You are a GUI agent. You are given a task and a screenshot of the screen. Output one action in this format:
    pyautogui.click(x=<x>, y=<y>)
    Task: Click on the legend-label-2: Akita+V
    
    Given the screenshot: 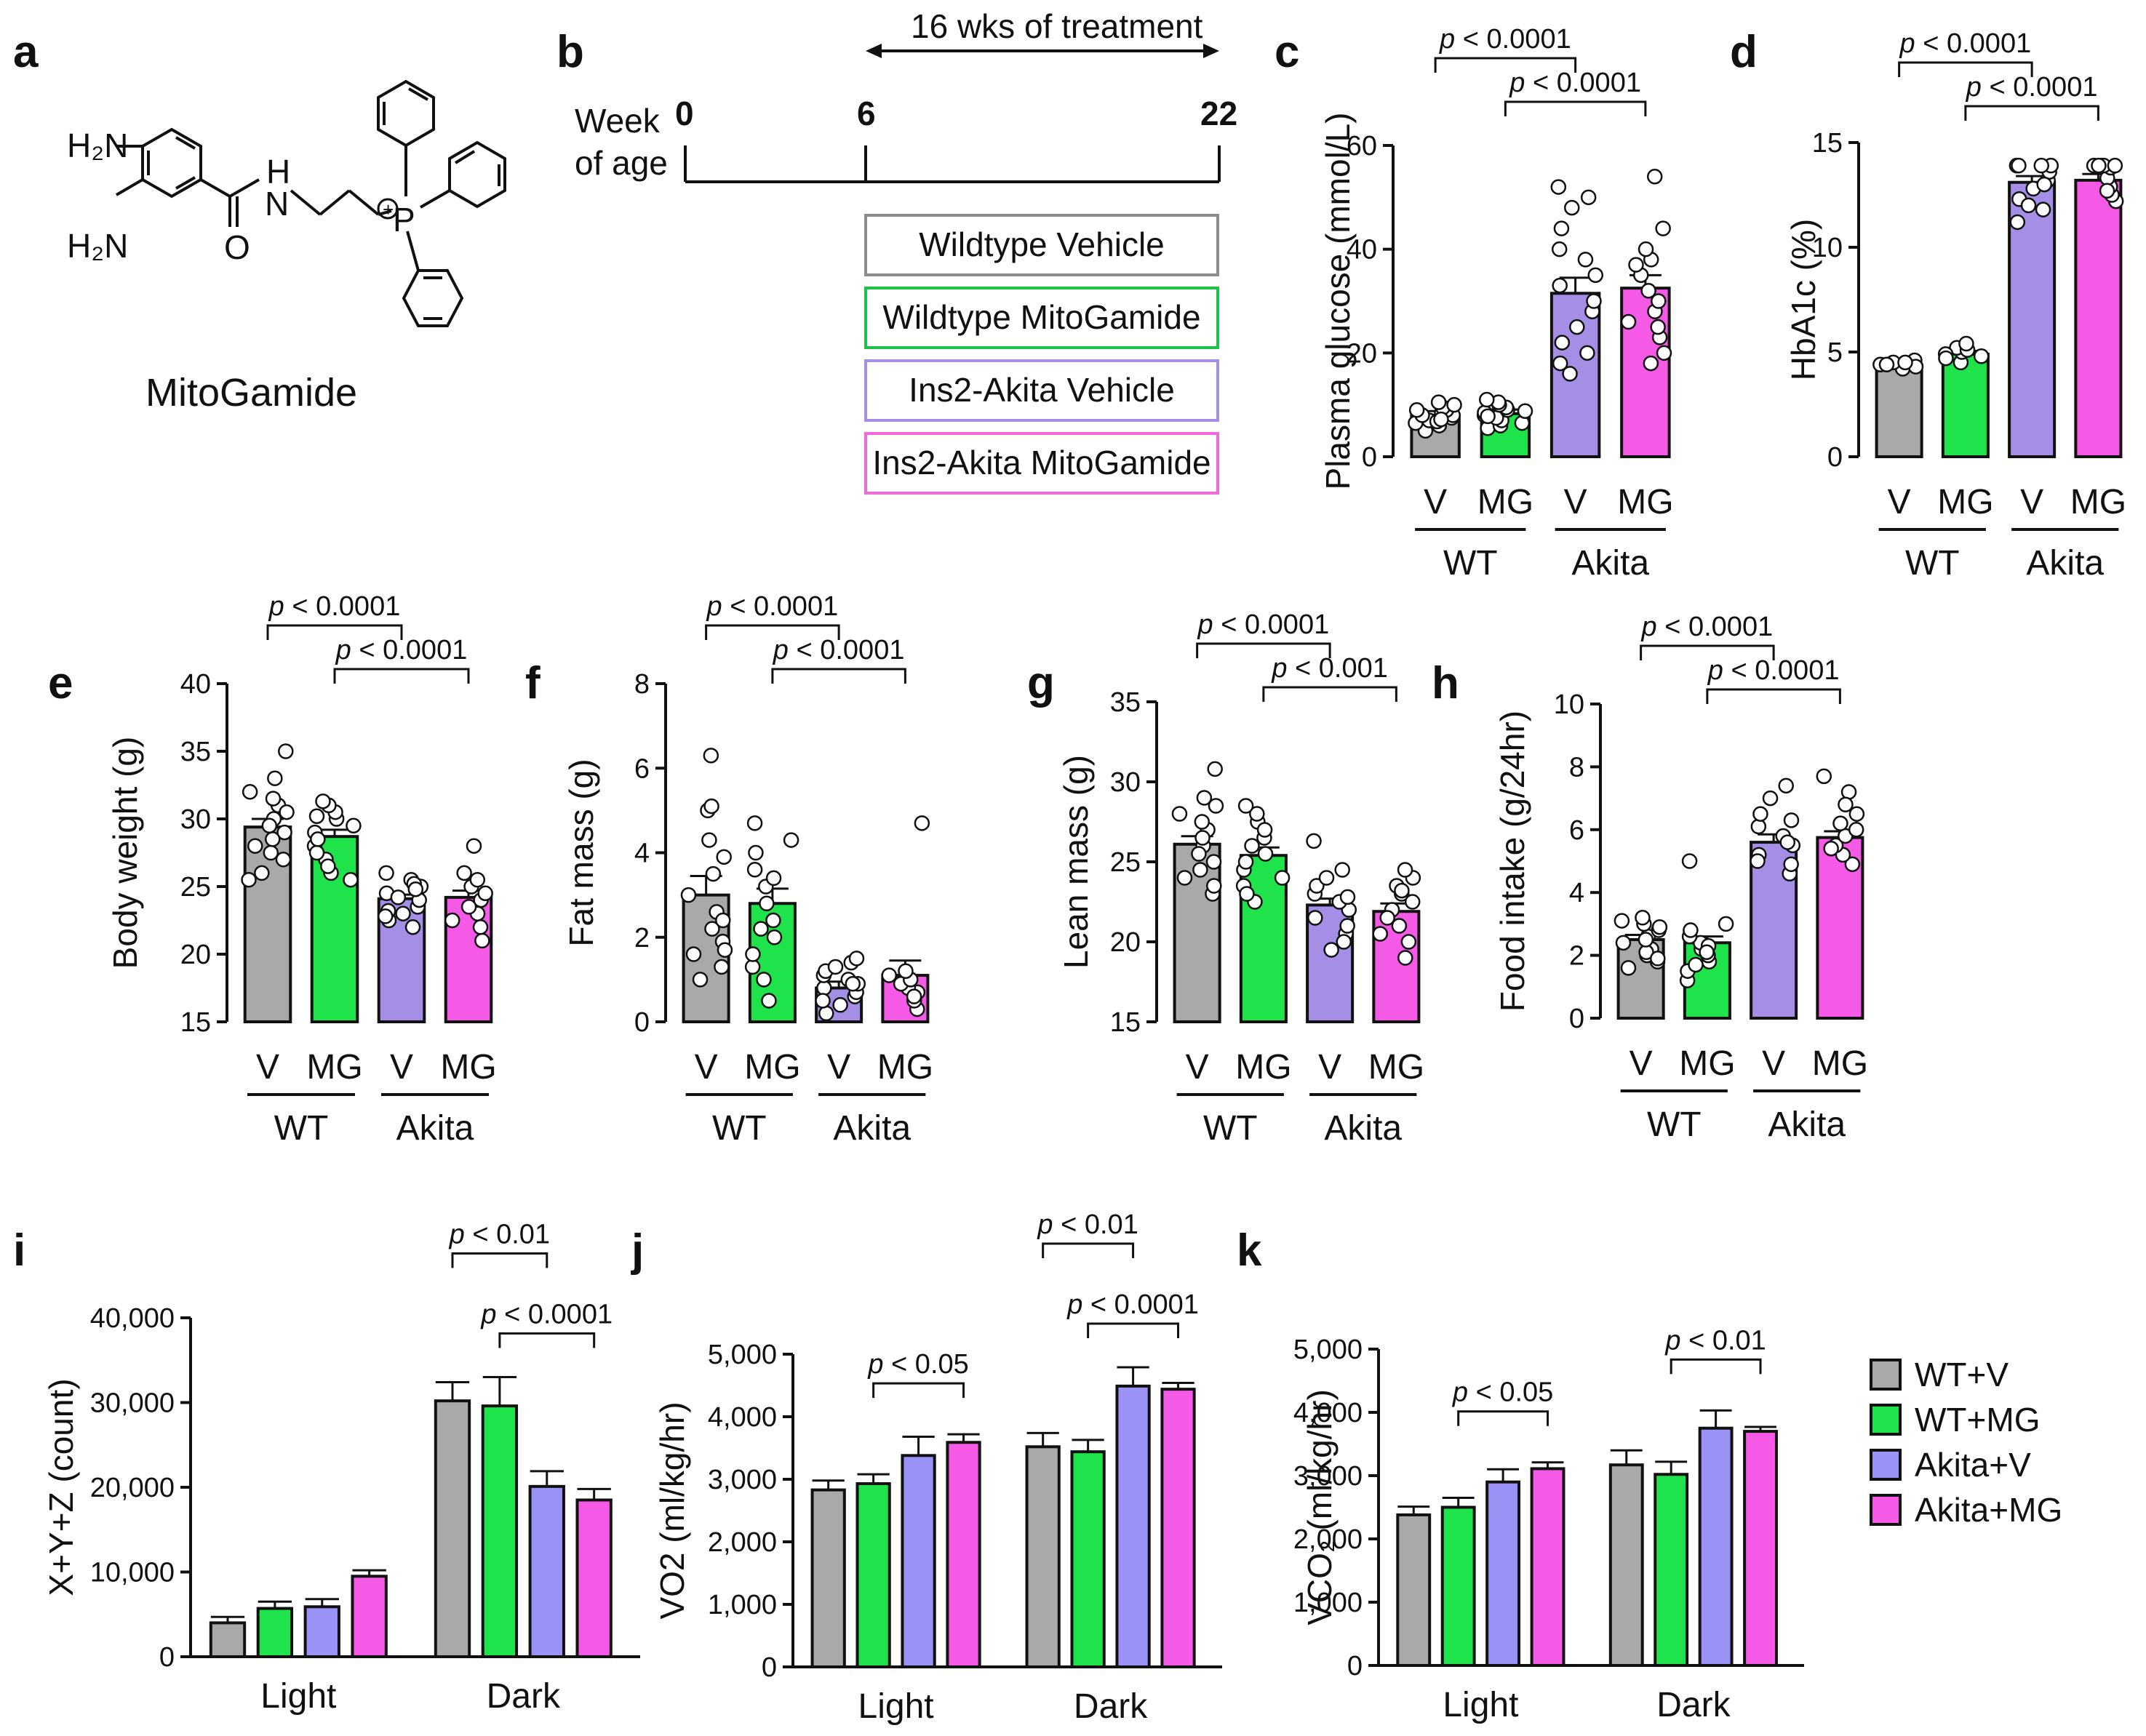 What is the action you would take?
    pyautogui.click(x=1973, y=1465)
    